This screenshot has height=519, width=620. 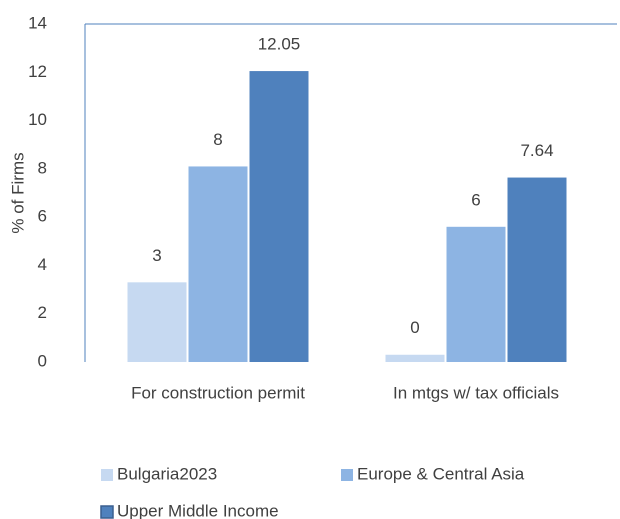 I want to click on data-label: 12.05, so click(x=279, y=44).